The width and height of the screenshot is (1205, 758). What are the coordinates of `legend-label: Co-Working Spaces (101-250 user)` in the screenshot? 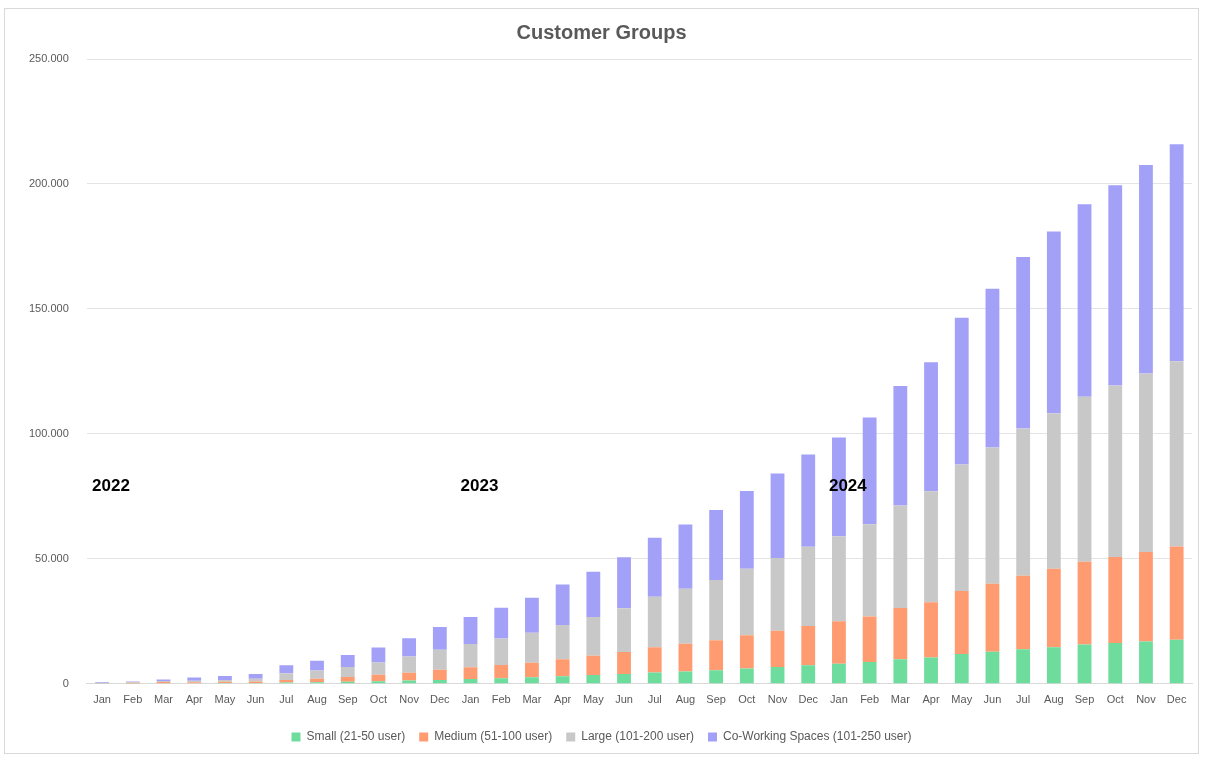 It's located at (817, 736).